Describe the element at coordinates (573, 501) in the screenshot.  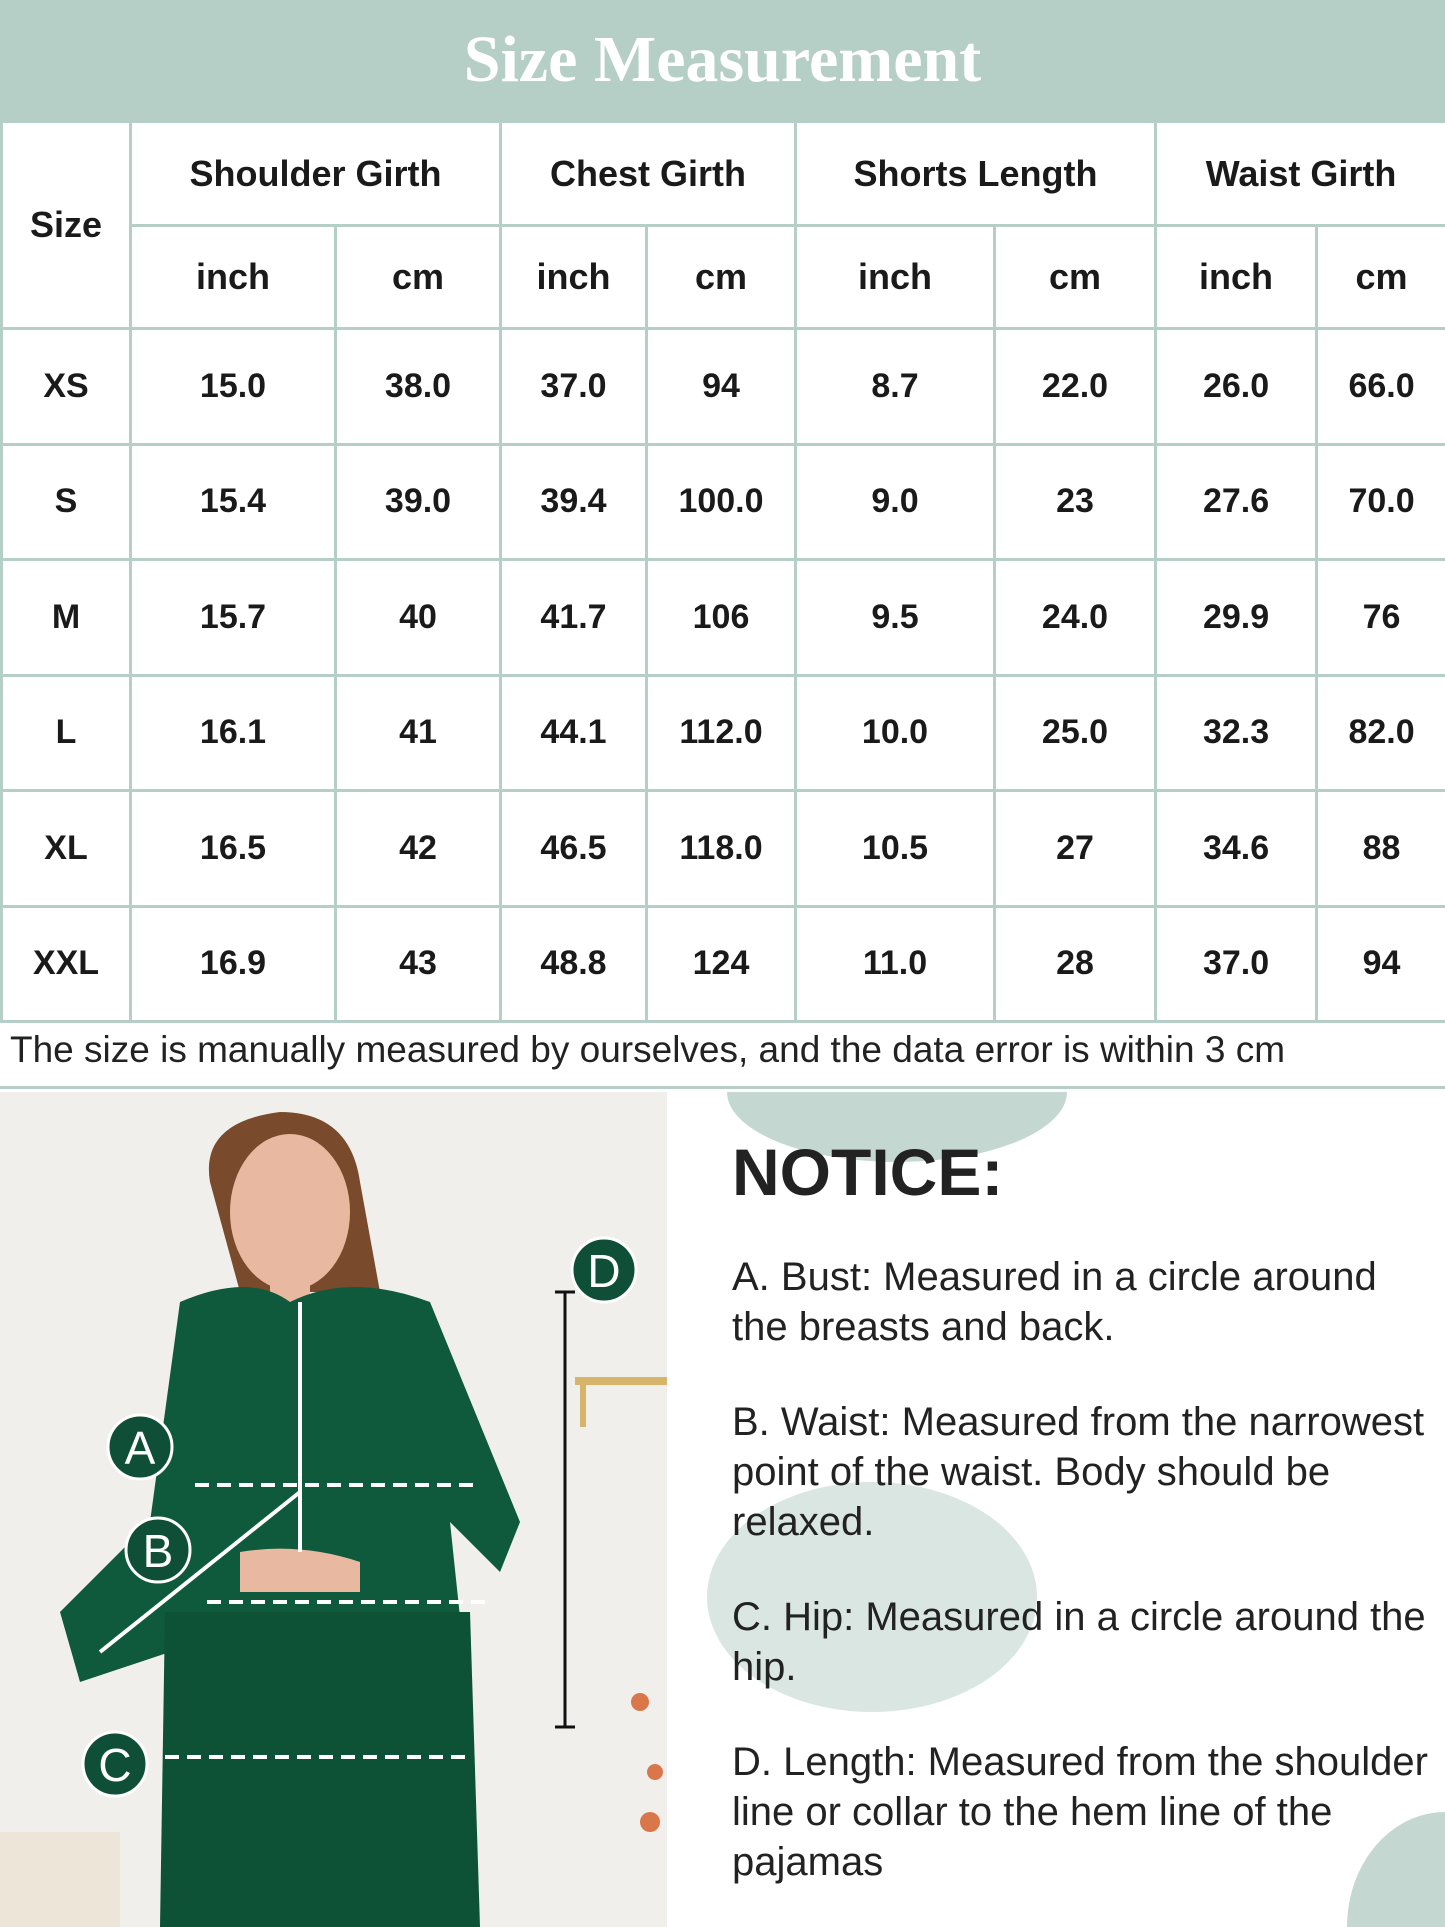
I see `measurement-cell: 39.4` at that location.